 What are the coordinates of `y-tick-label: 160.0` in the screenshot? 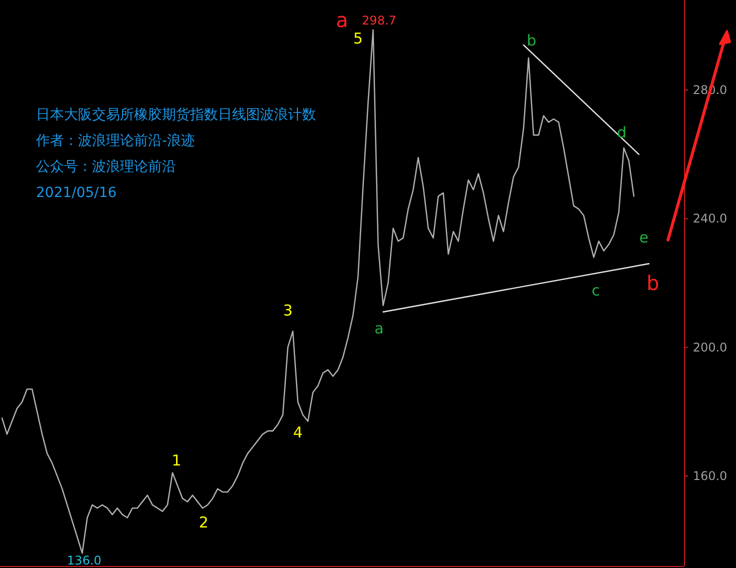 It's located at (710, 475).